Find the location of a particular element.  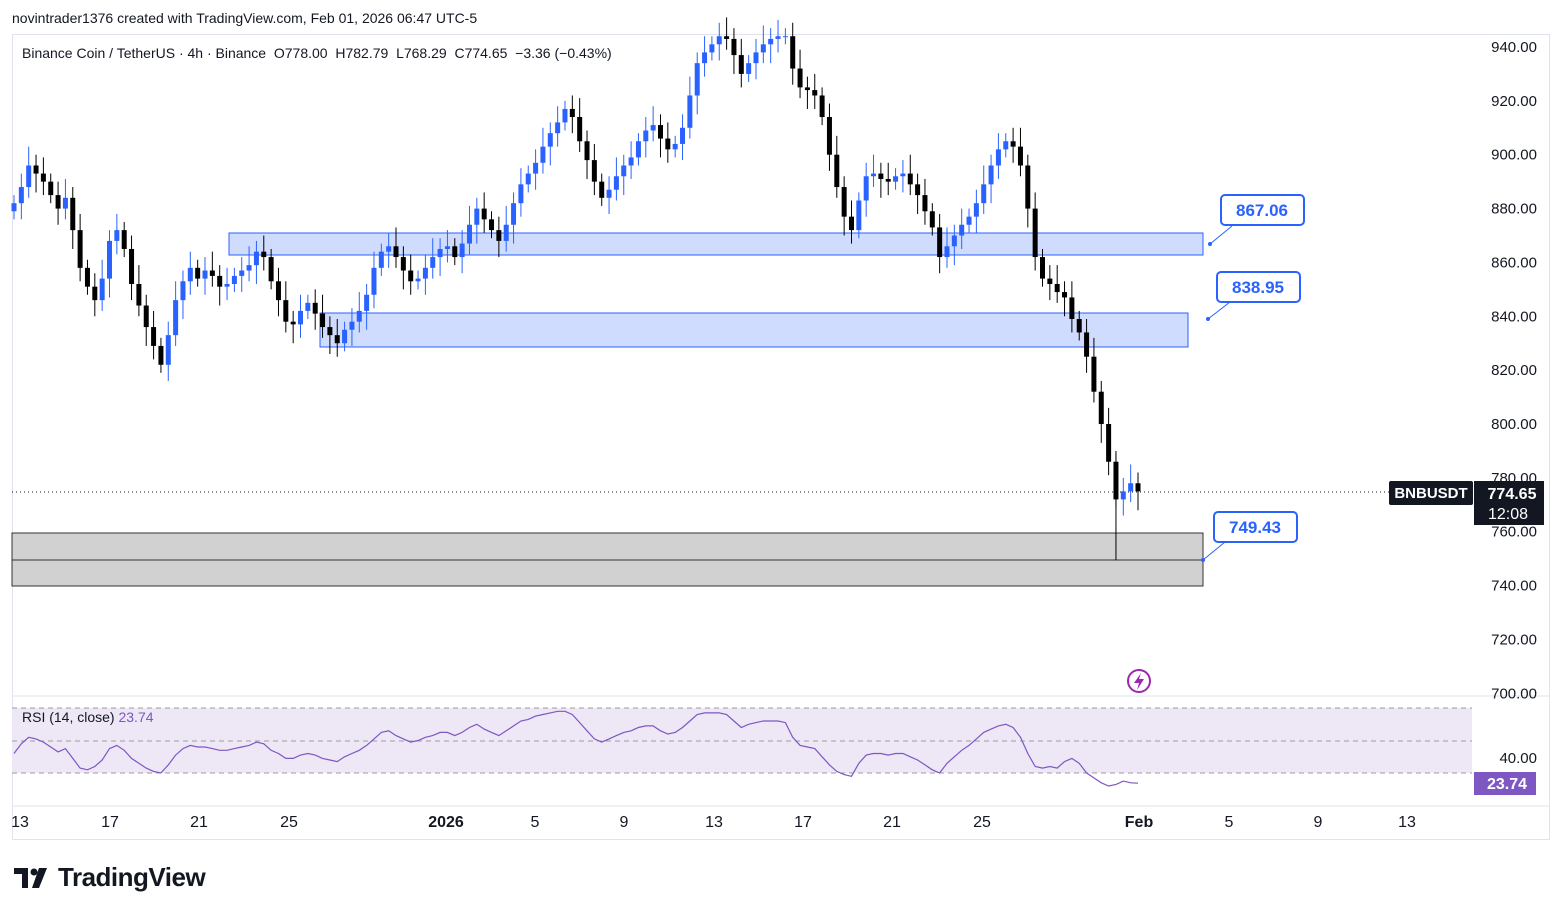

time-axis-label: 25 is located at coordinates (289, 822).